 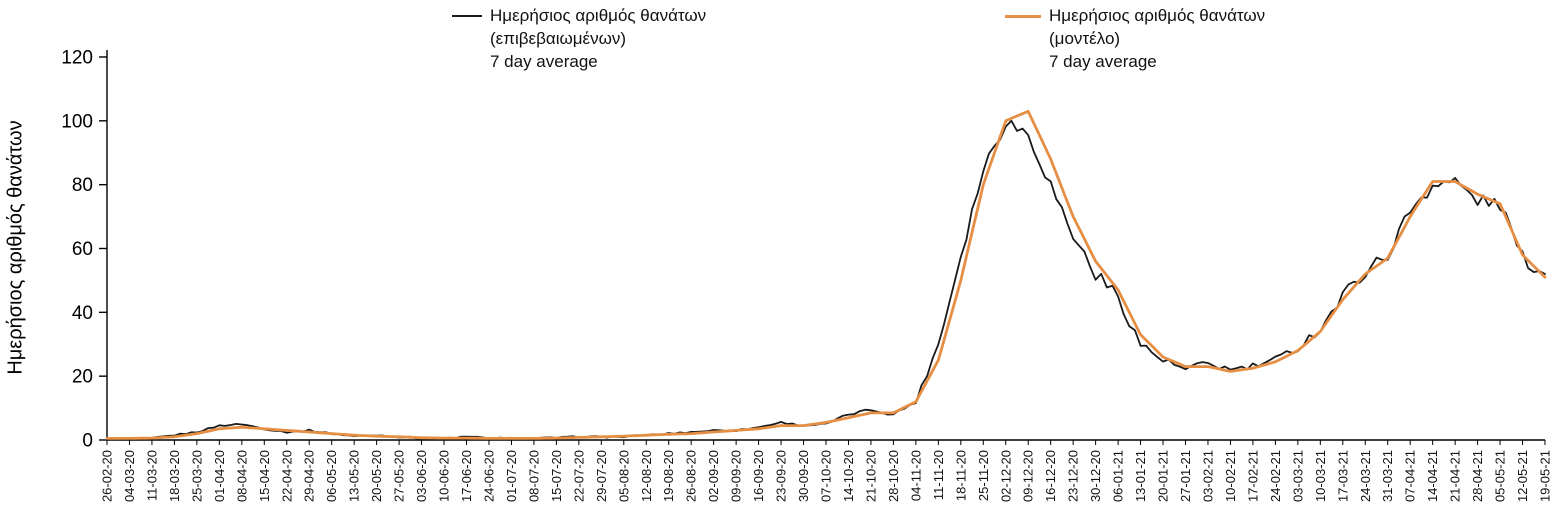 I want to click on legend-confirmed-line3: 7 day average, so click(x=544, y=61).